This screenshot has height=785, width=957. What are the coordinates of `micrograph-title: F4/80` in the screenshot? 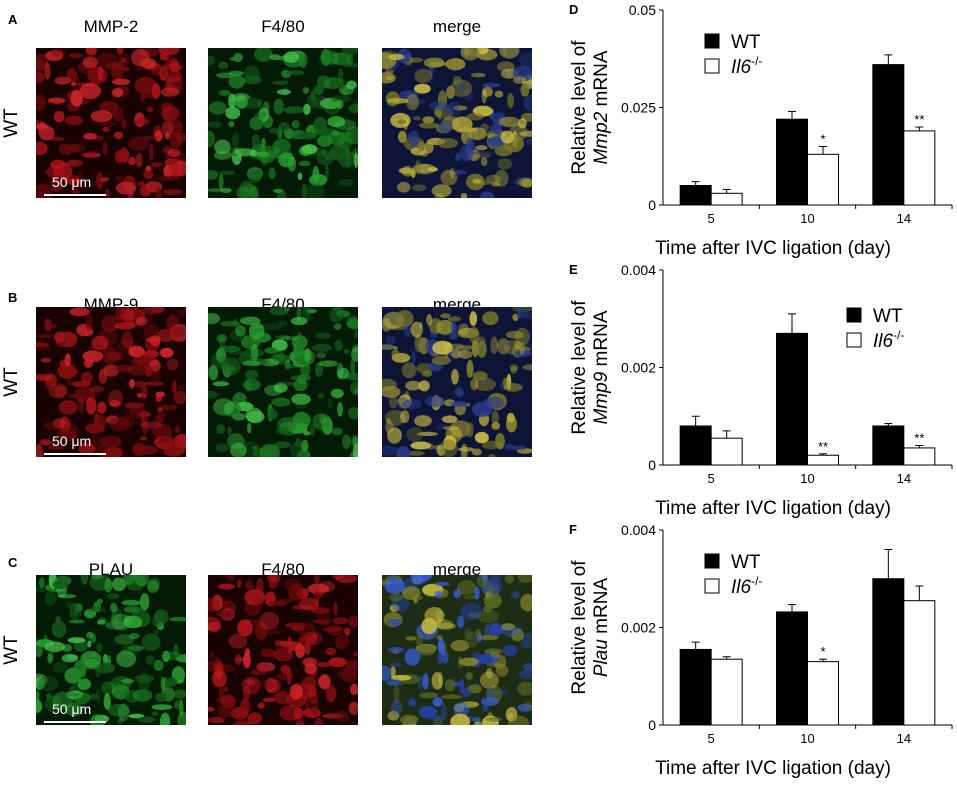 It's located at (283, 26).